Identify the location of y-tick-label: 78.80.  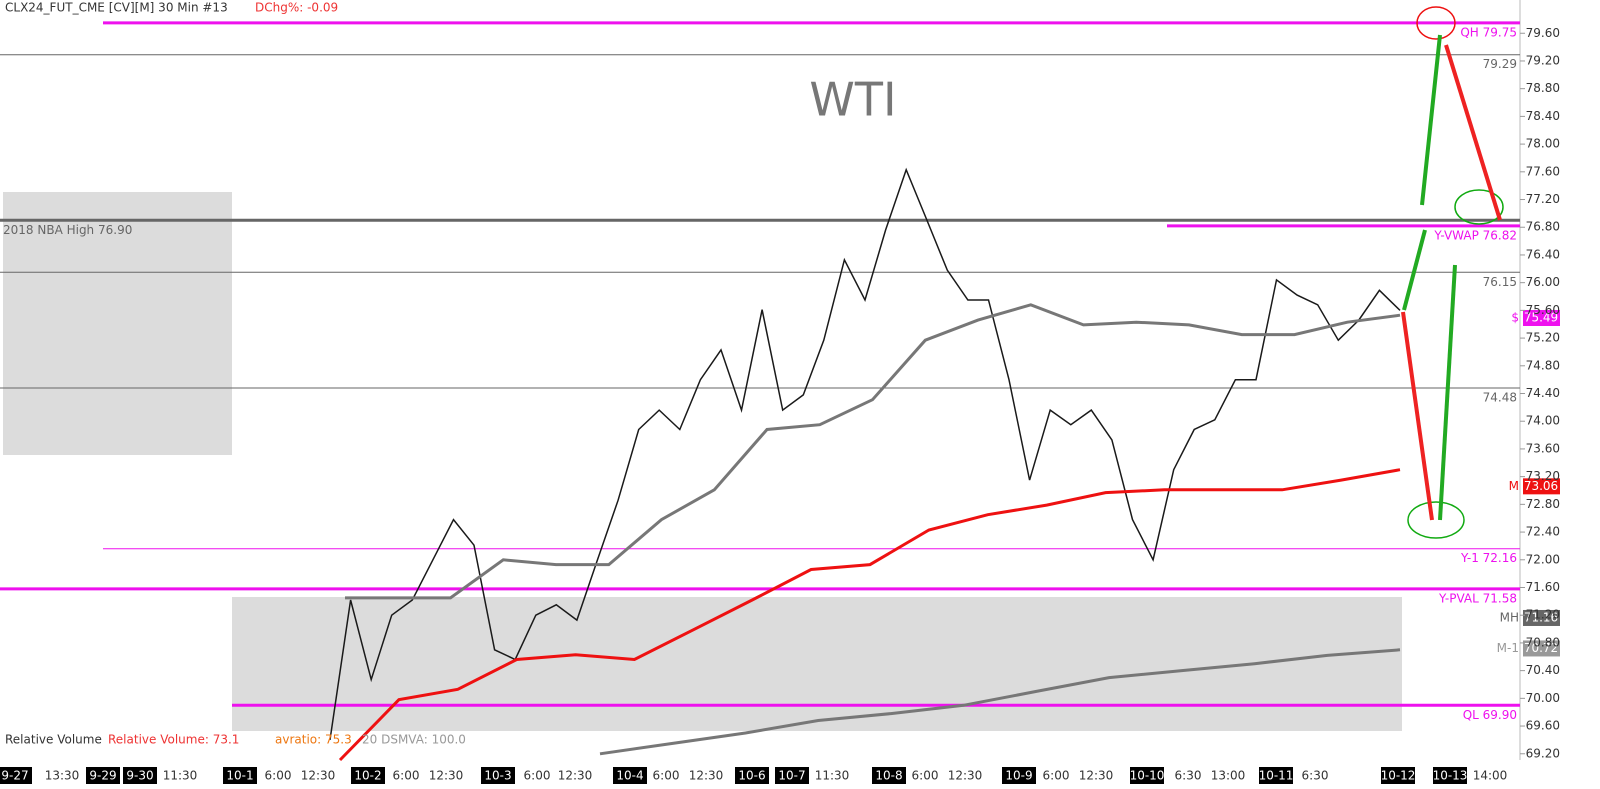
(1543, 88).